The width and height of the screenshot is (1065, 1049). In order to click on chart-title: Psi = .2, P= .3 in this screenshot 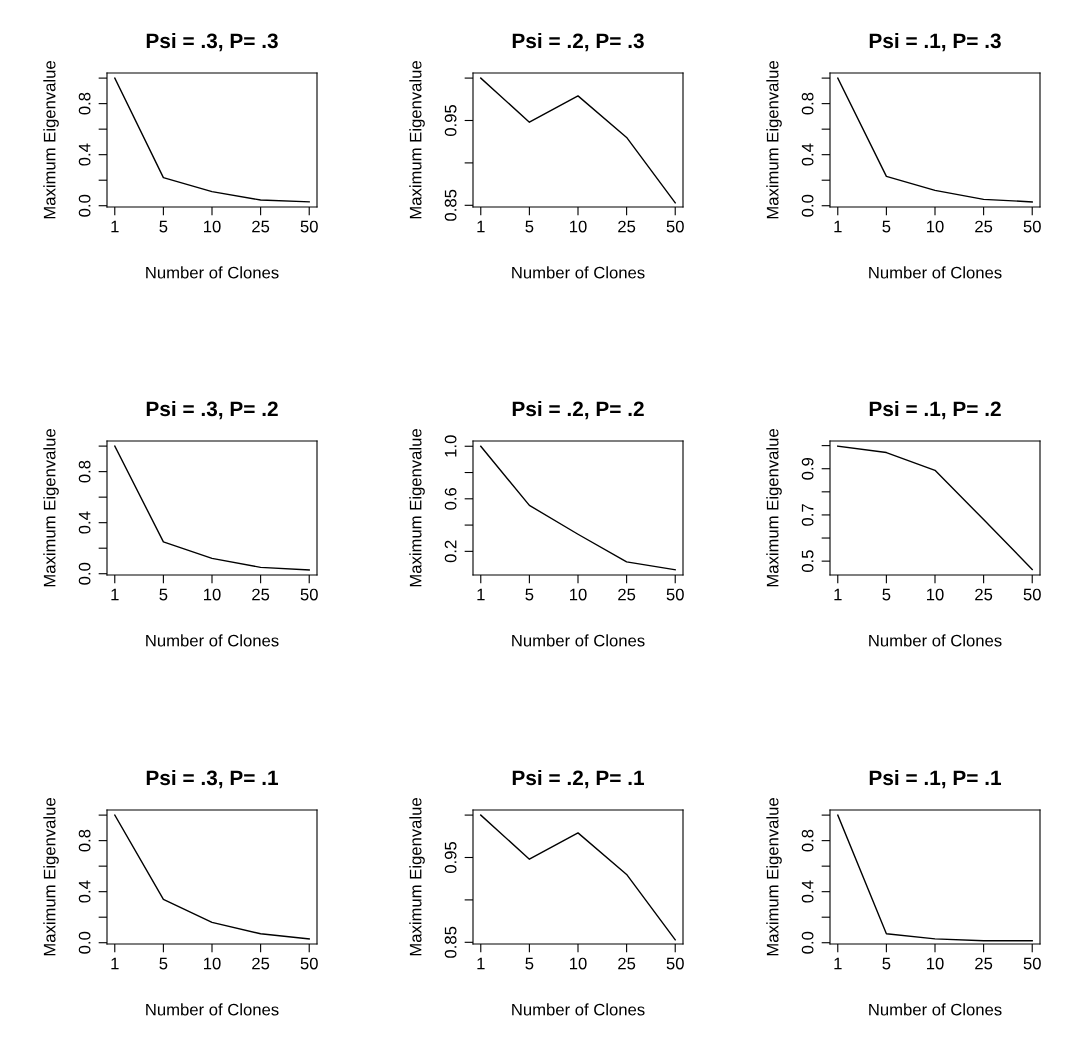, I will do `click(578, 42)`.